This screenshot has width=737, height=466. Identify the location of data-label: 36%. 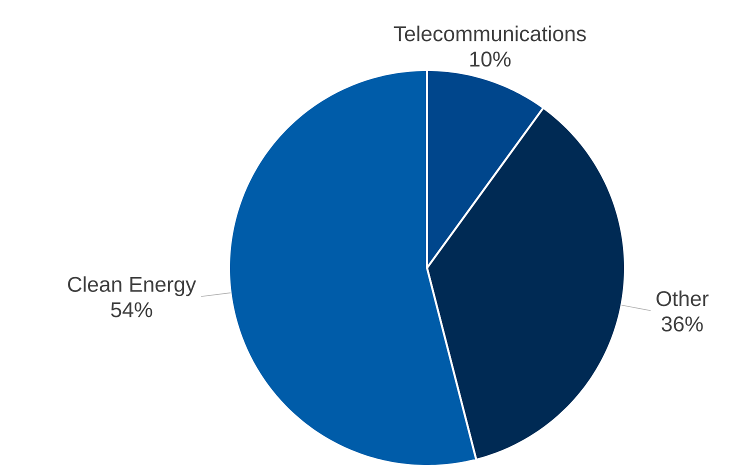
(682, 324).